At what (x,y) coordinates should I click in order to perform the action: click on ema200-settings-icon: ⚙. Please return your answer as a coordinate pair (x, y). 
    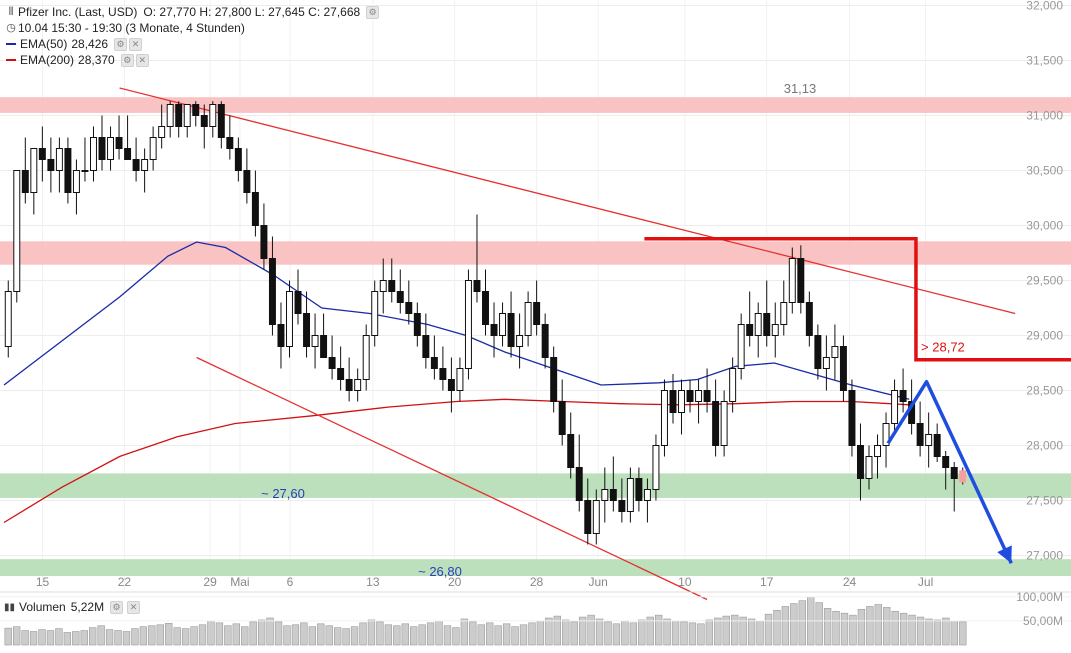
    Looking at the image, I should click on (127, 60).